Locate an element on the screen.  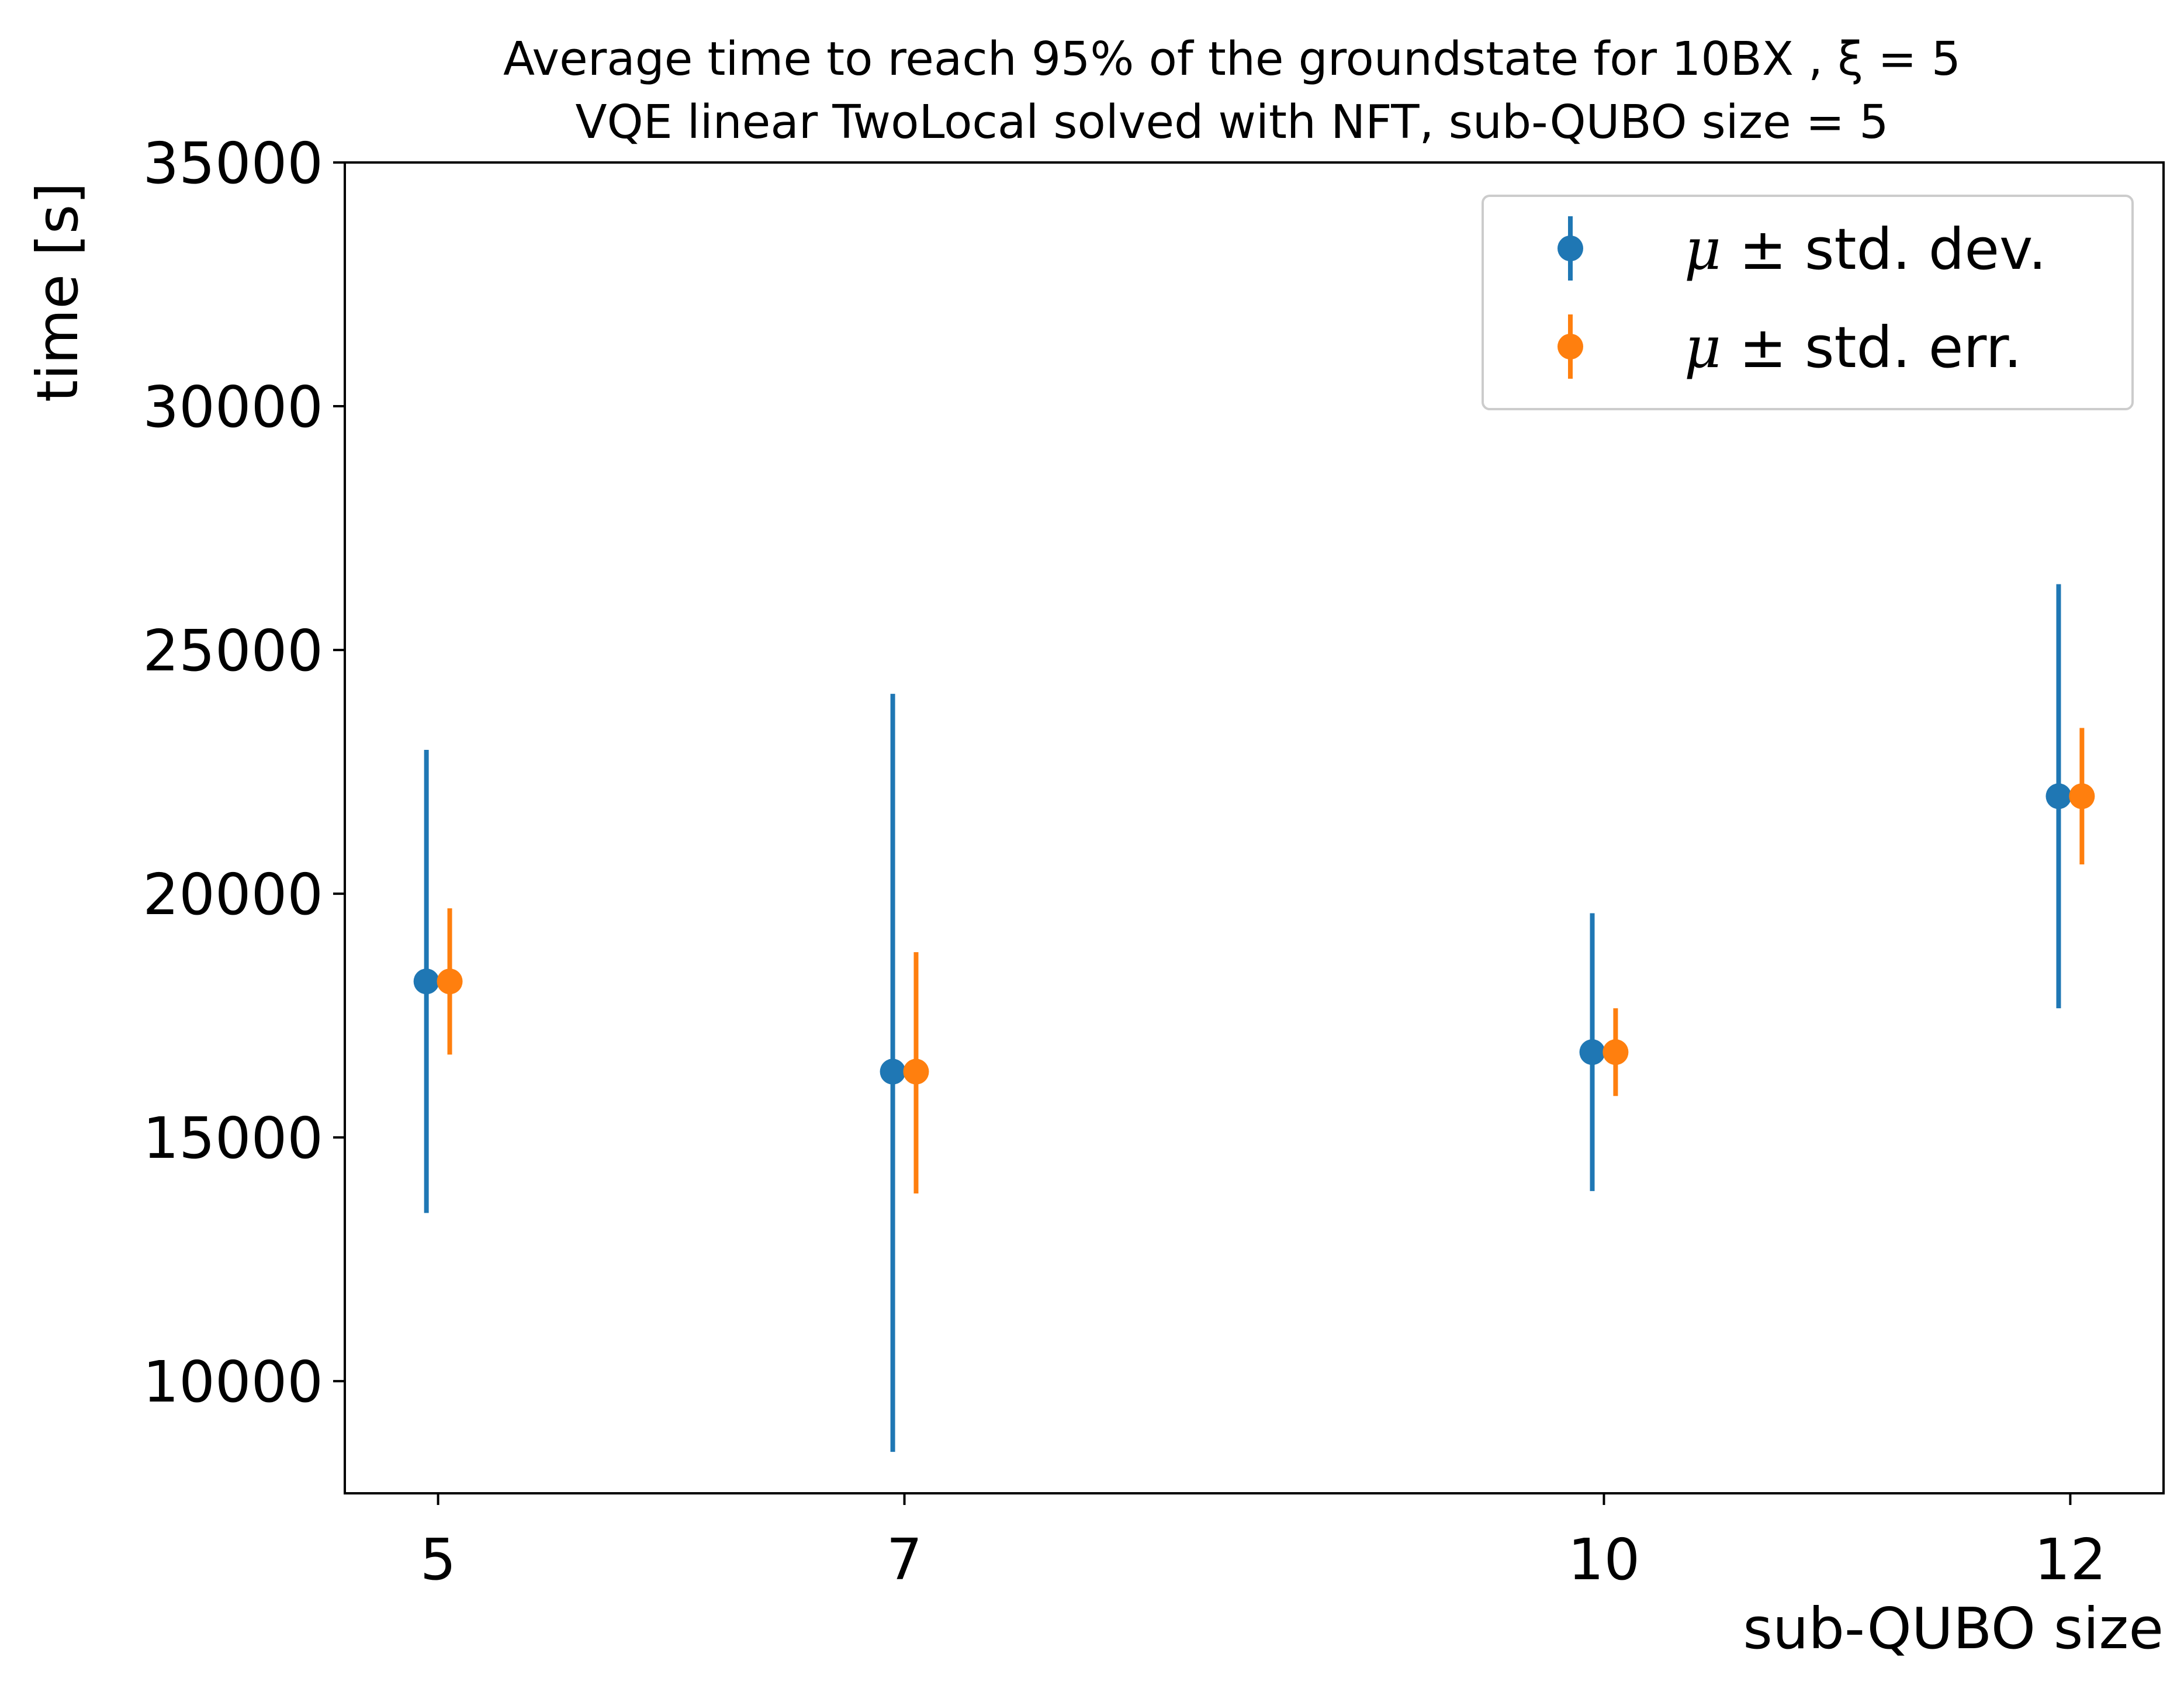
x-tick-label: 12 is located at coordinates (2070, 1560).